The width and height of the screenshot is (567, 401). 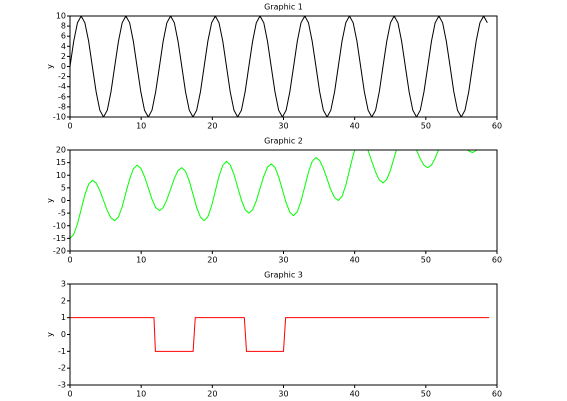 What do you see at coordinates (63, 26) in the screenshot?
I see `y-tick-label: 8` at bounding box center [63, 26].